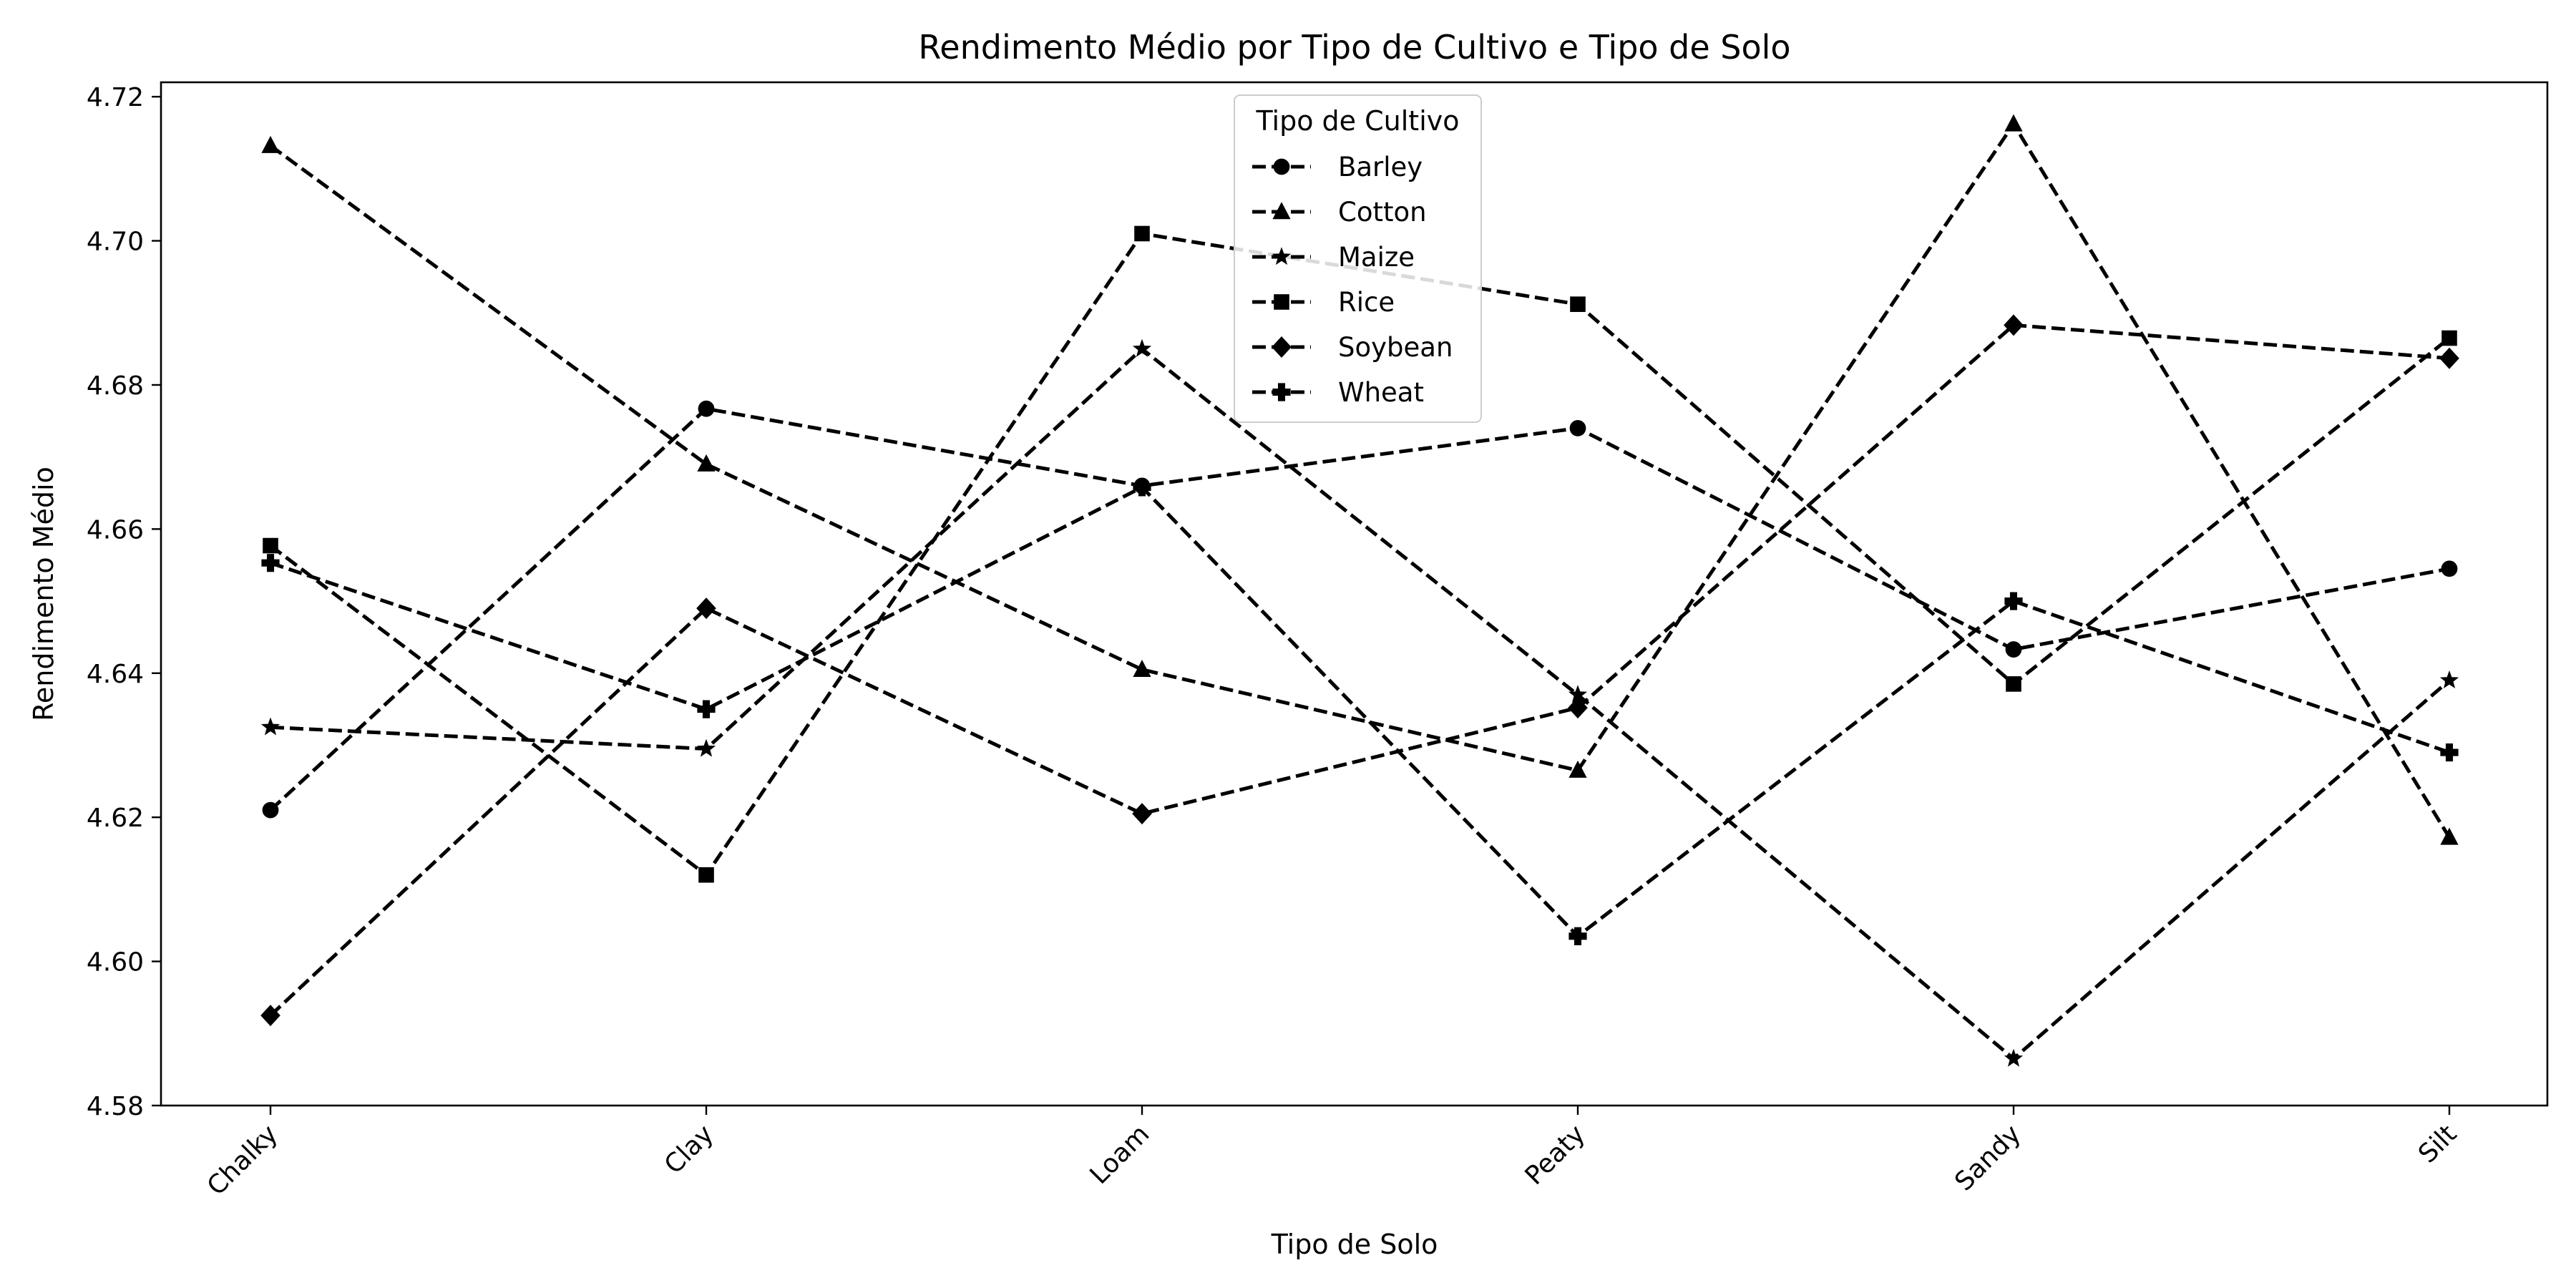  Describe the element at coordinates (1366, 302) in the screenshot. I see `legend-label: Rice` at that location.